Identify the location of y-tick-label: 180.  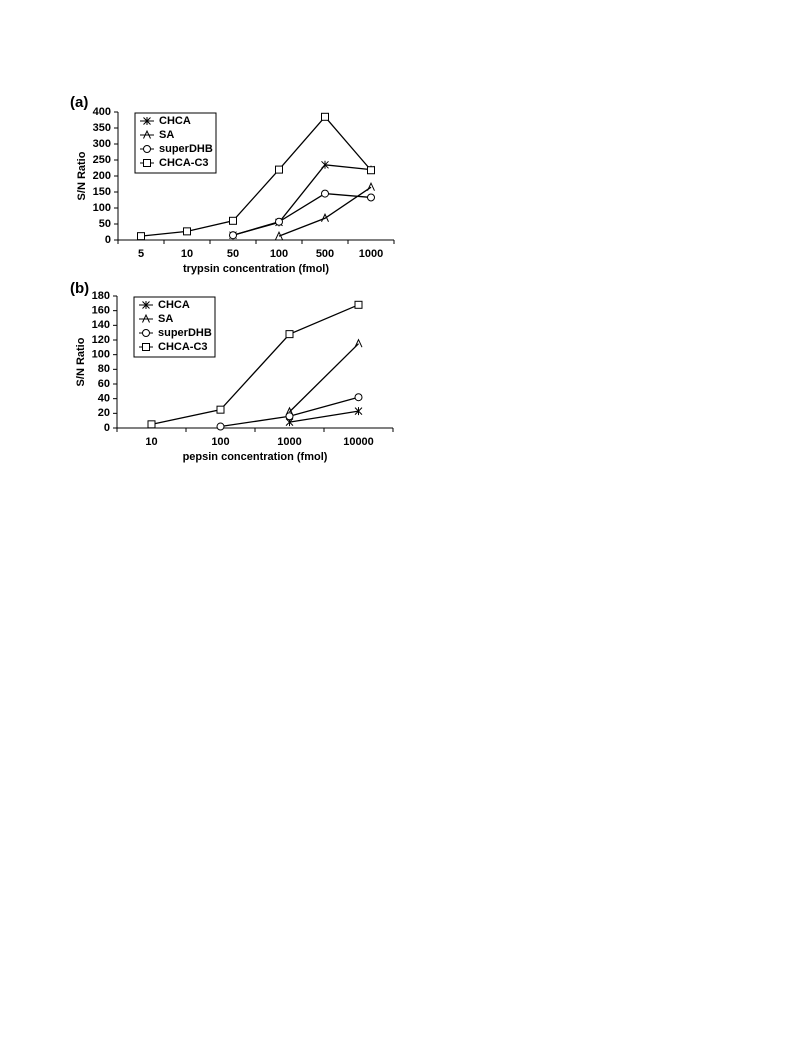
(101, 296).